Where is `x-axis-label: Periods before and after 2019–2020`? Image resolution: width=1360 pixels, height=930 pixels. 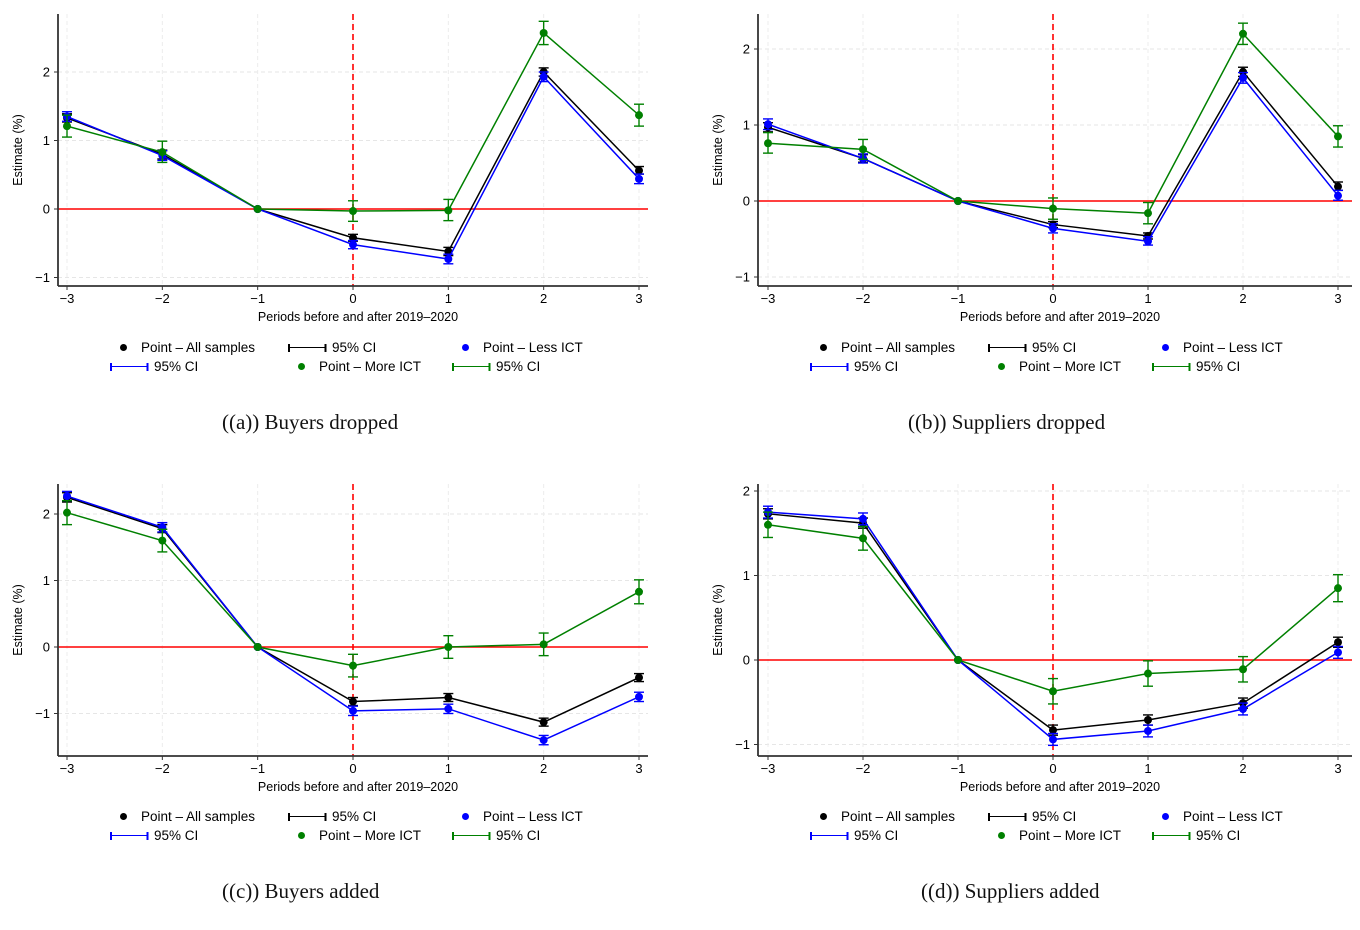 x-axis-label: Periods before and after 2019–2020 is located at coordinates (358, 317).